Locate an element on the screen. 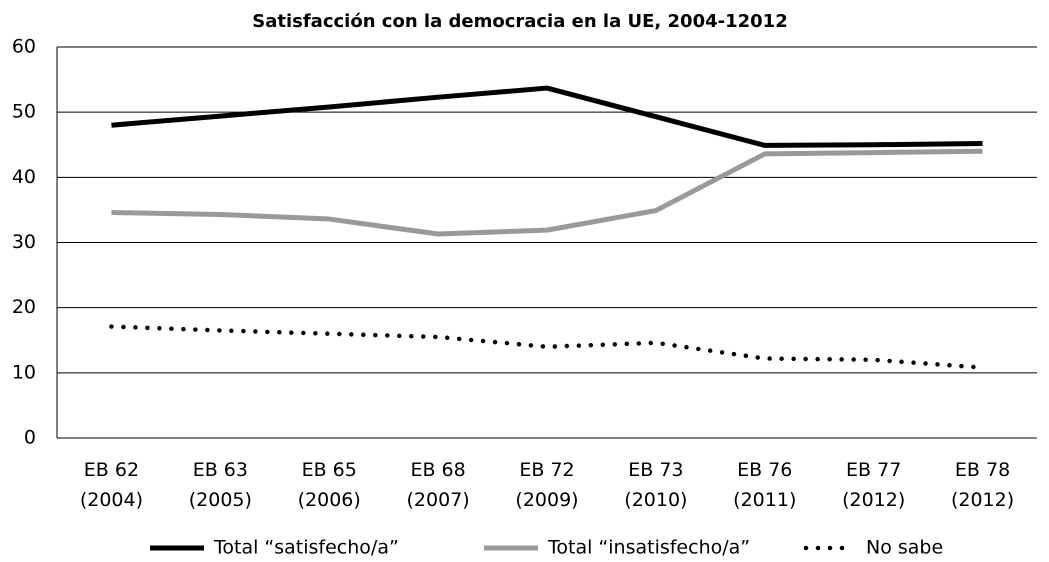  x-tick-label: EB 77 (2012) is located at coordinates (873, 485).